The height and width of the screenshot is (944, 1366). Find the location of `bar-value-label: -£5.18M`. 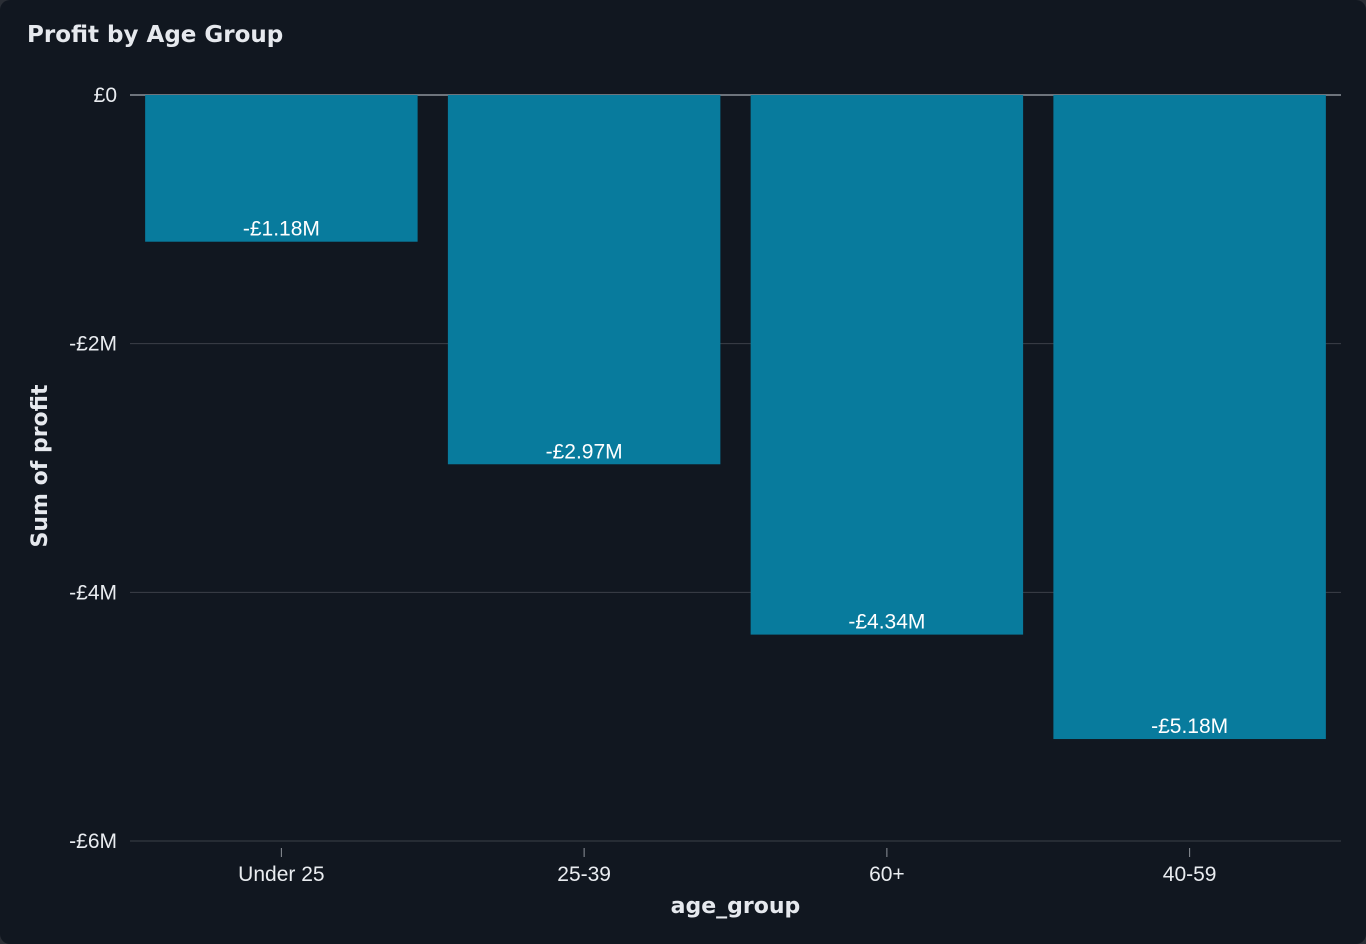

bar-value-label: -£5.18M is located at coordinates (1189, 726).